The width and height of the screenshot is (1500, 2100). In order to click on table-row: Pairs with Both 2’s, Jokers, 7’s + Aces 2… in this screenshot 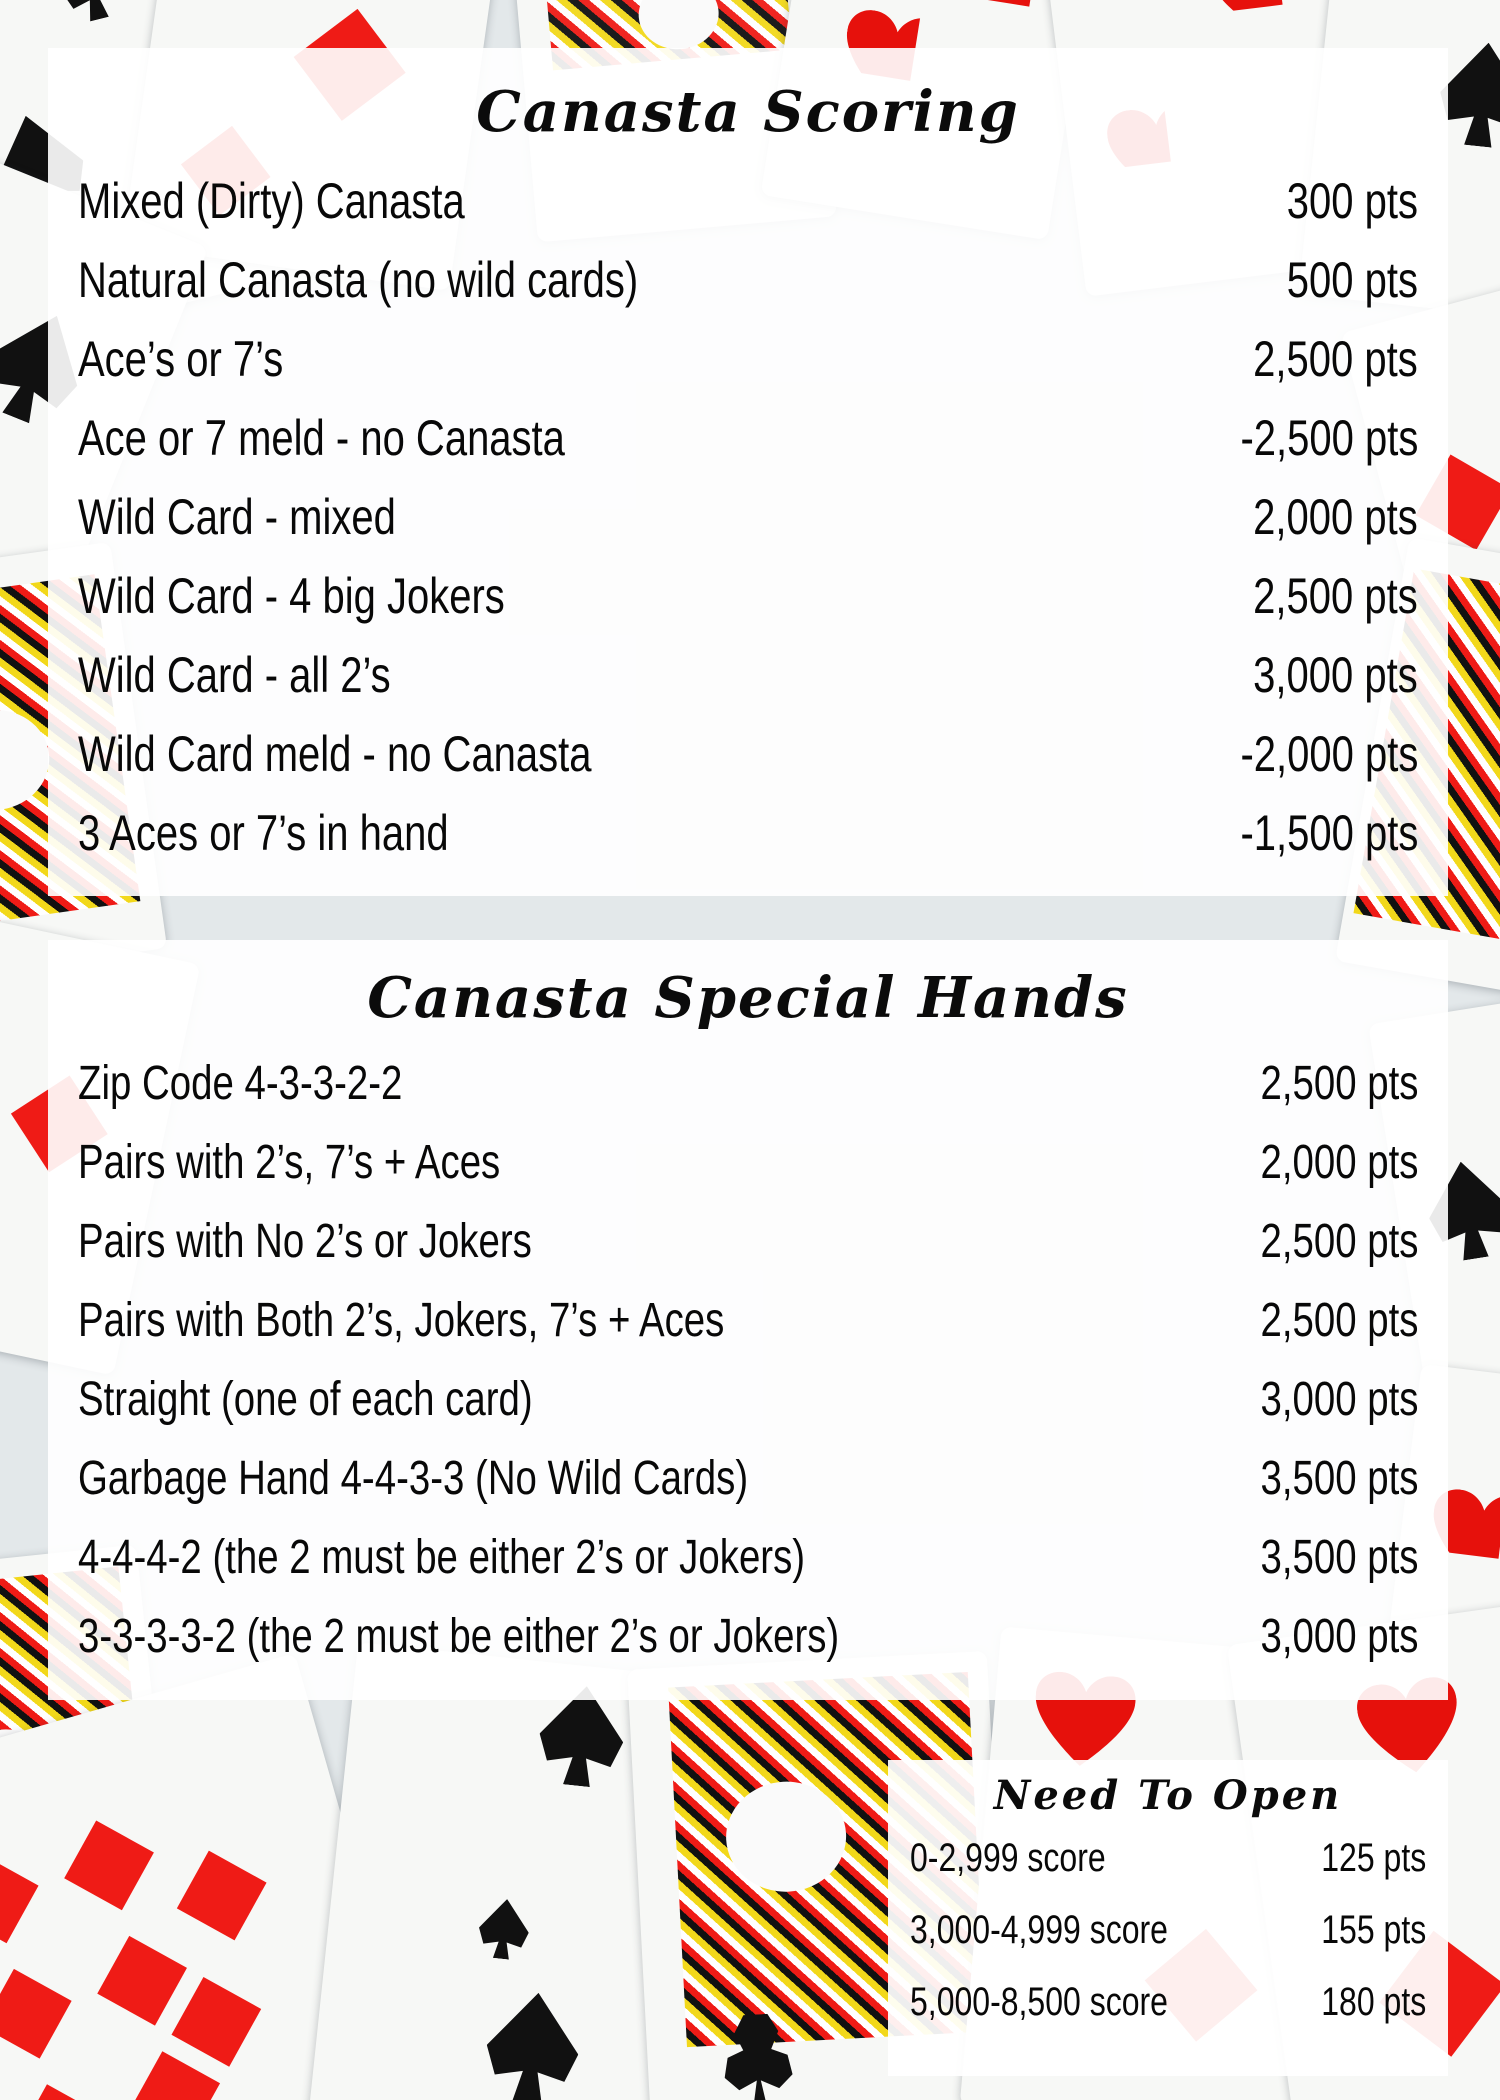, I will do `click(748, 1320)`.